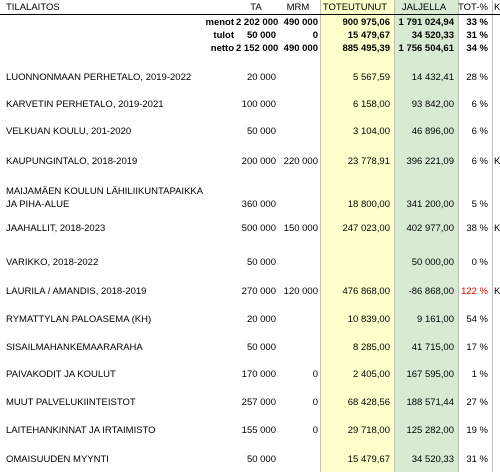 Image resolution: width=500 pixels, height=472 pixels. What do you see at coordinates (258, 161) in the screenshot?
I see `row-ta: 200 000` at bounding box center [258, 161].